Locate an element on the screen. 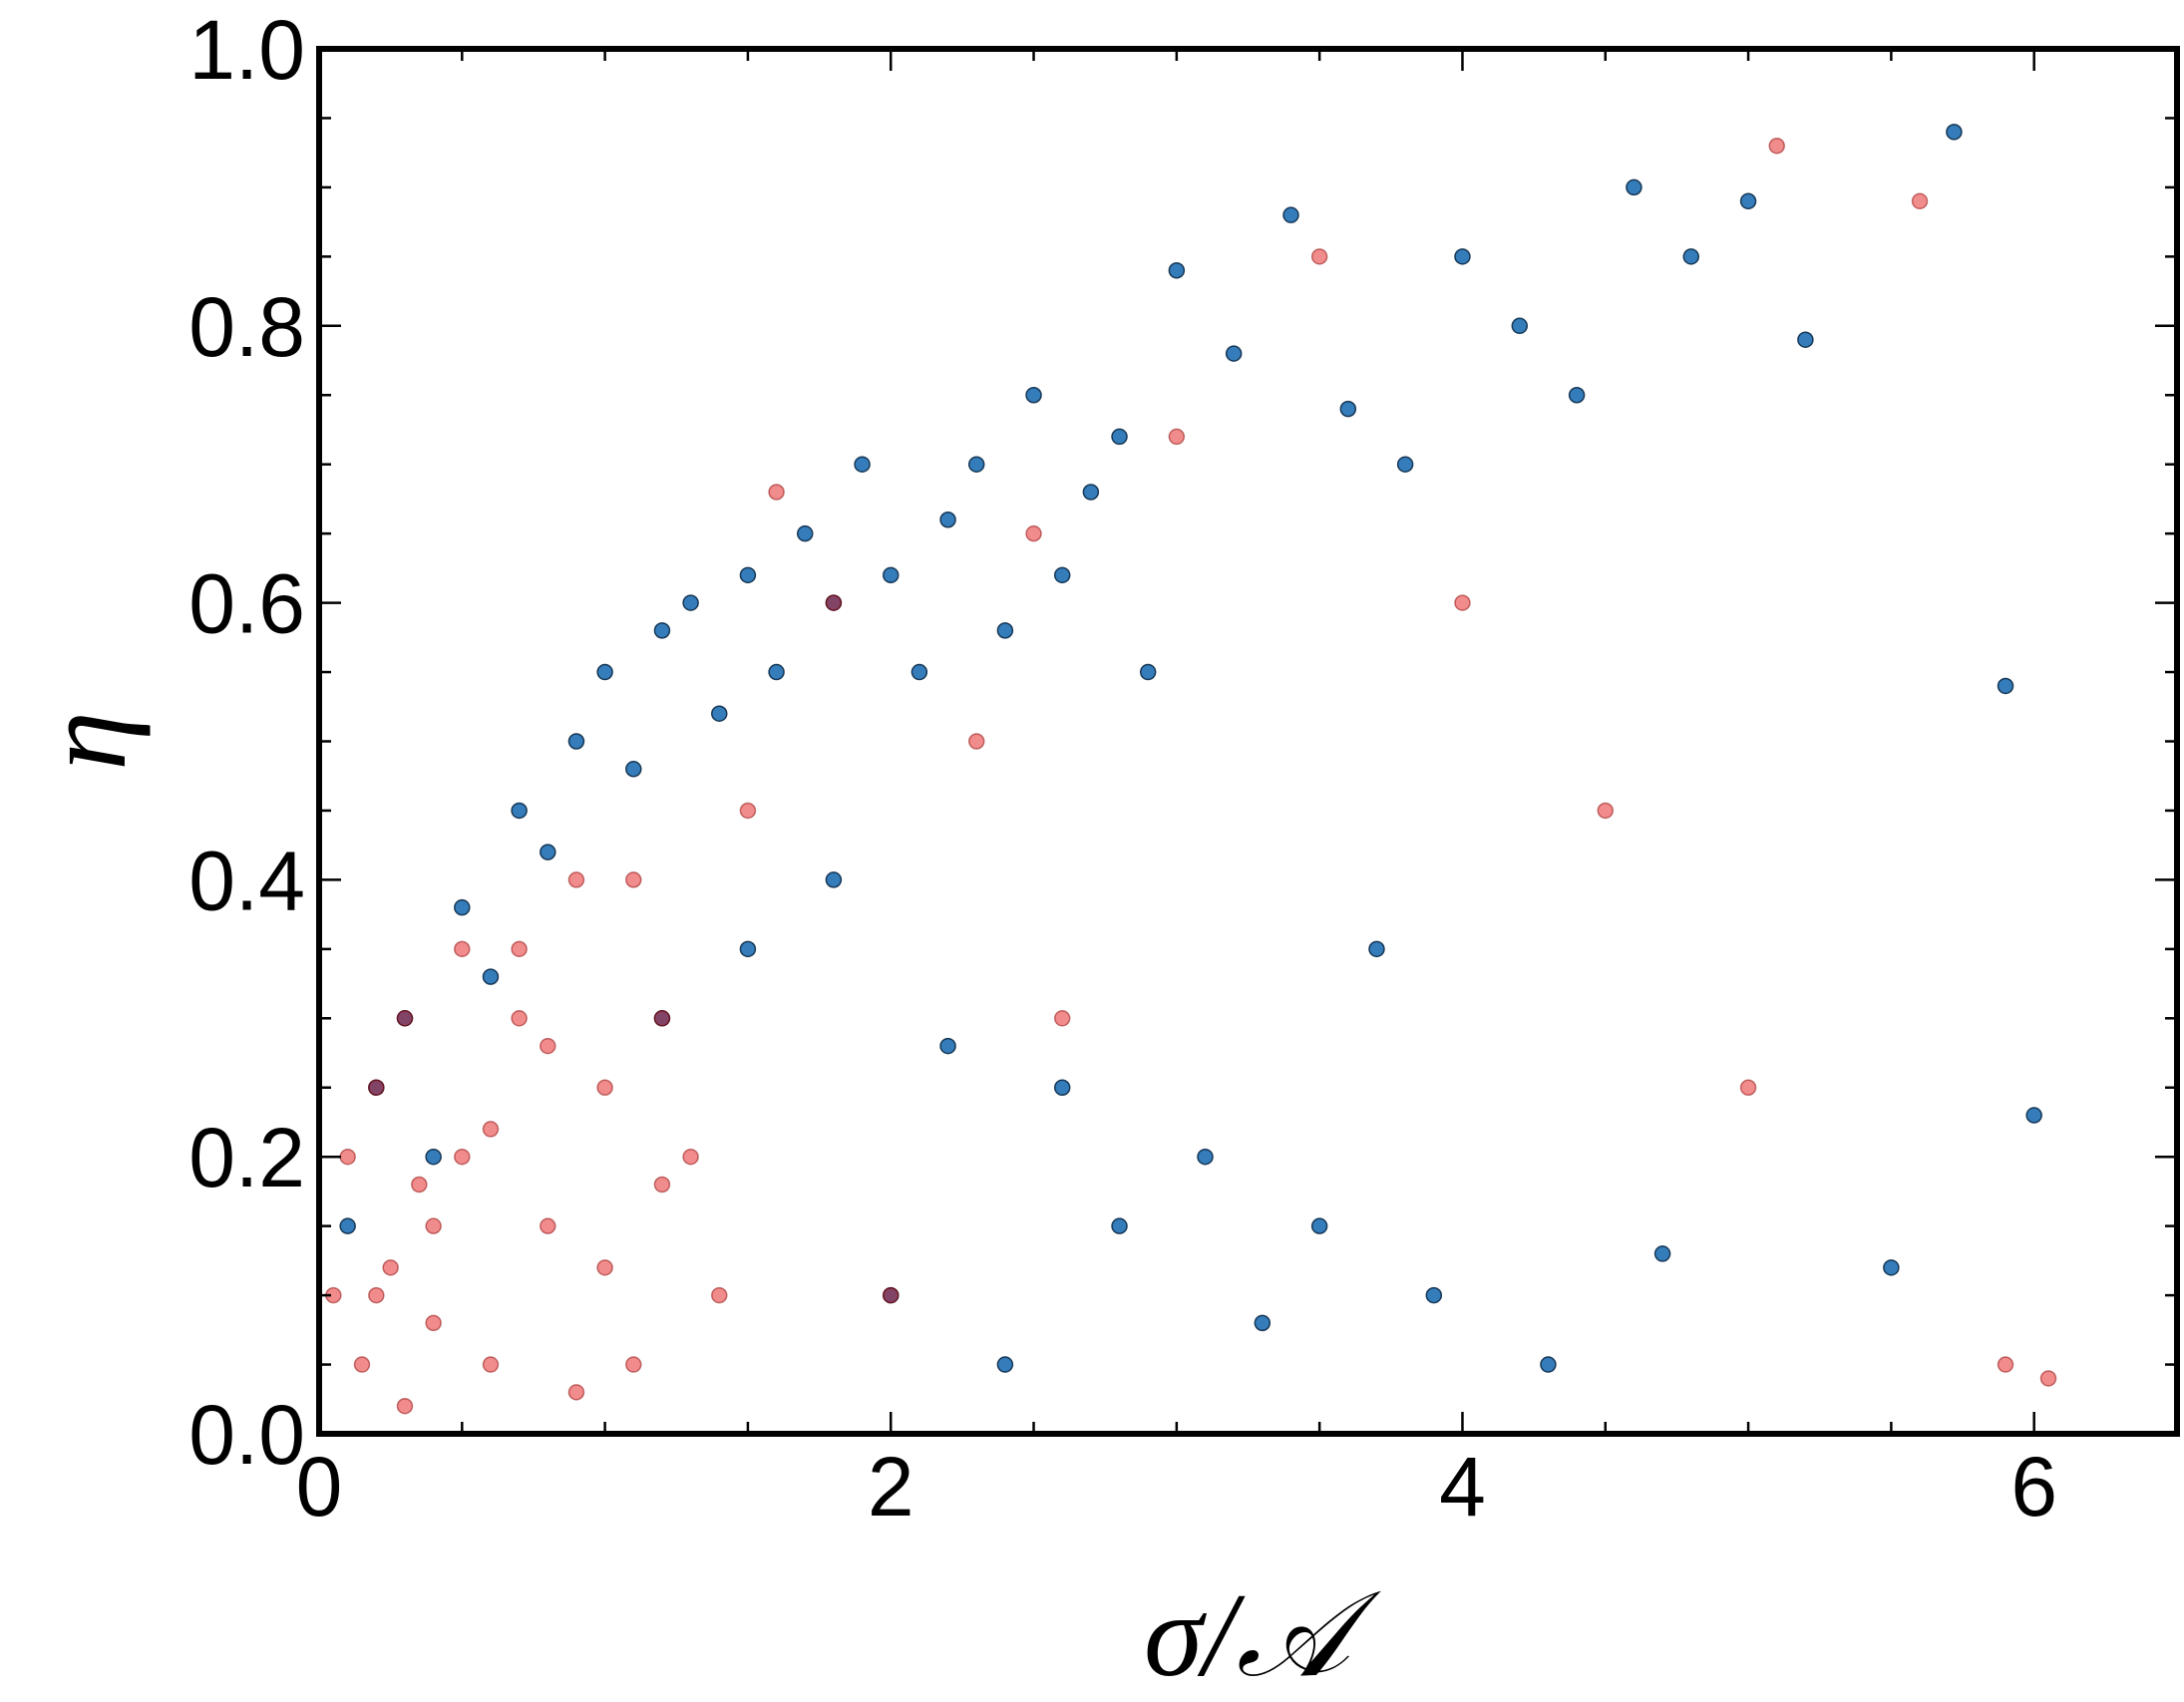  x-axis-label: σ/𝒜 is located at coordinates (1263, 1634).